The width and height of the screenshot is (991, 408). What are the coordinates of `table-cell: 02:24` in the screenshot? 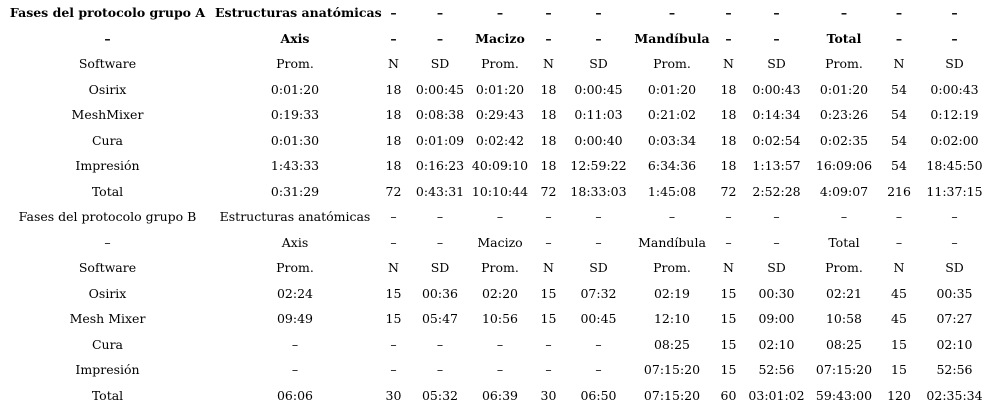 It's located at (295, 293).